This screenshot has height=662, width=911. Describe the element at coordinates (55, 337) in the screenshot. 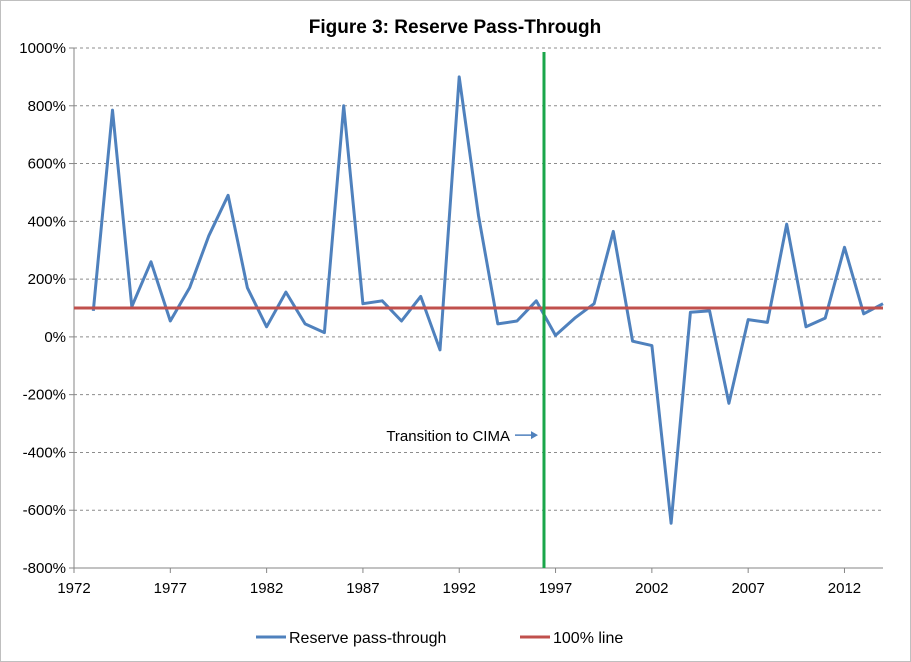

I see `y-tick-label: 0%` at that location.